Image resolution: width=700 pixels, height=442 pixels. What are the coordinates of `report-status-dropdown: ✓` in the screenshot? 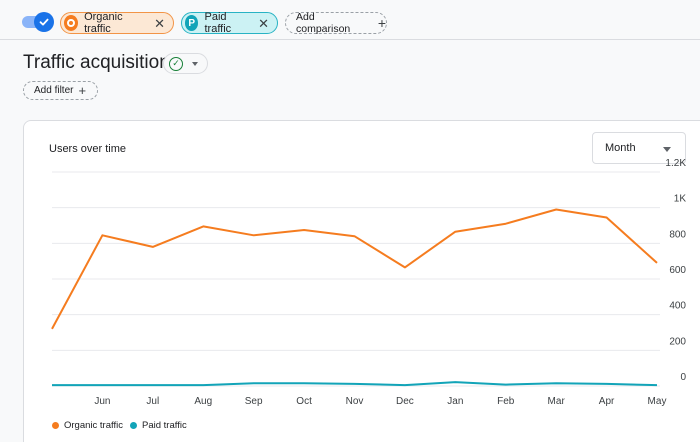 It's located at (185, 63).